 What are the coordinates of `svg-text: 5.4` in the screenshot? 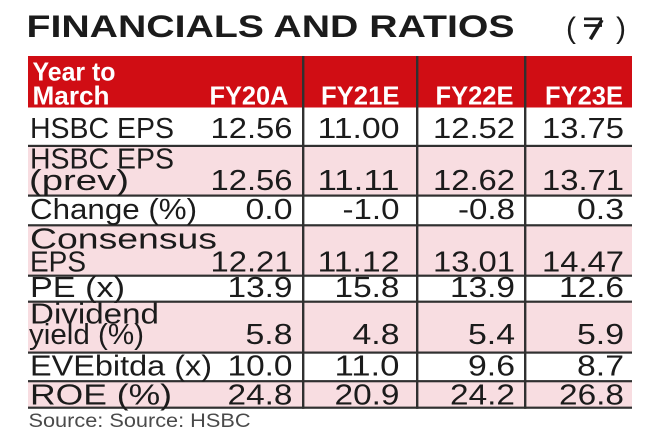 It's located at (491, 335).